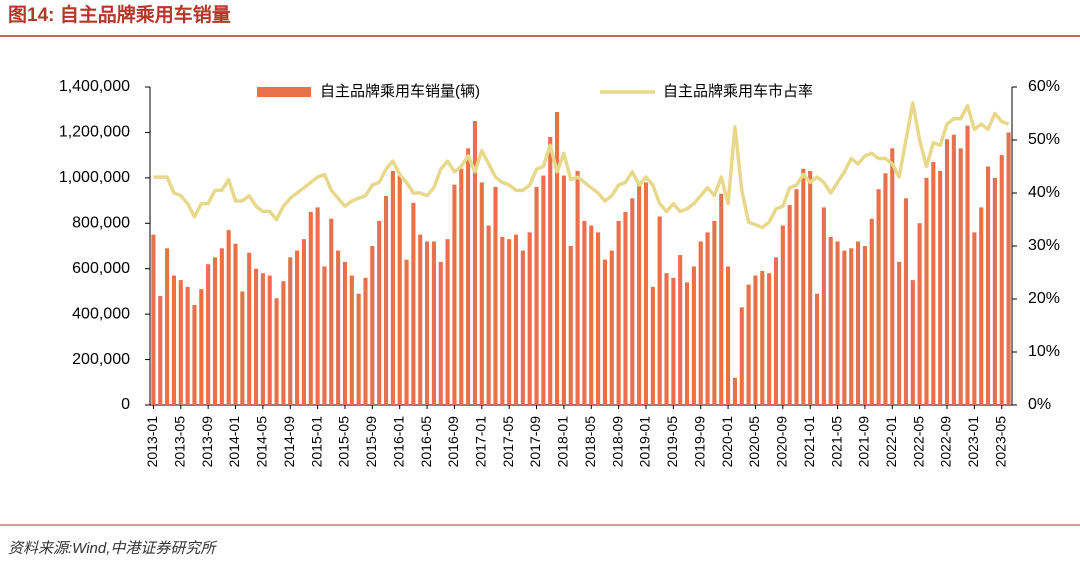  I want to click on x-tick-label: 2016-05, so click(426, 442).